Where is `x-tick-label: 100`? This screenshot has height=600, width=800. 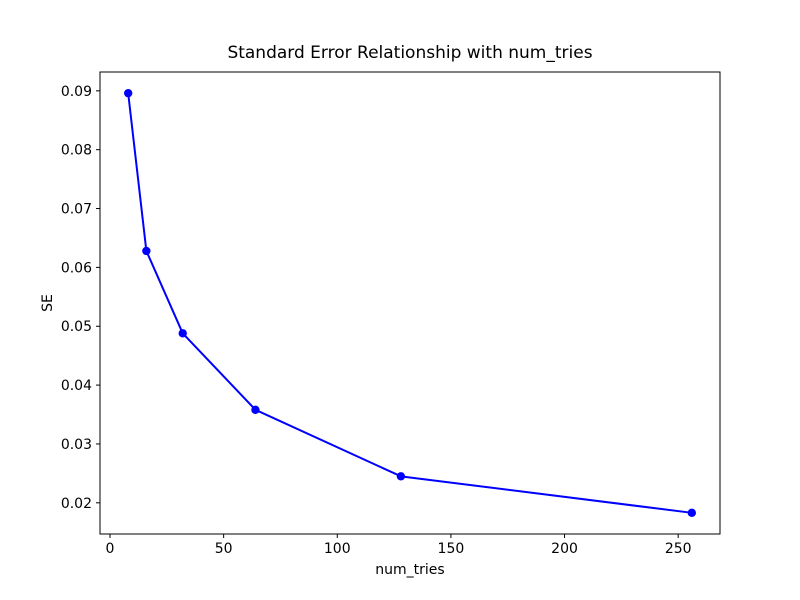 x-tick-label: 100 is located at coordinates (337, 549).